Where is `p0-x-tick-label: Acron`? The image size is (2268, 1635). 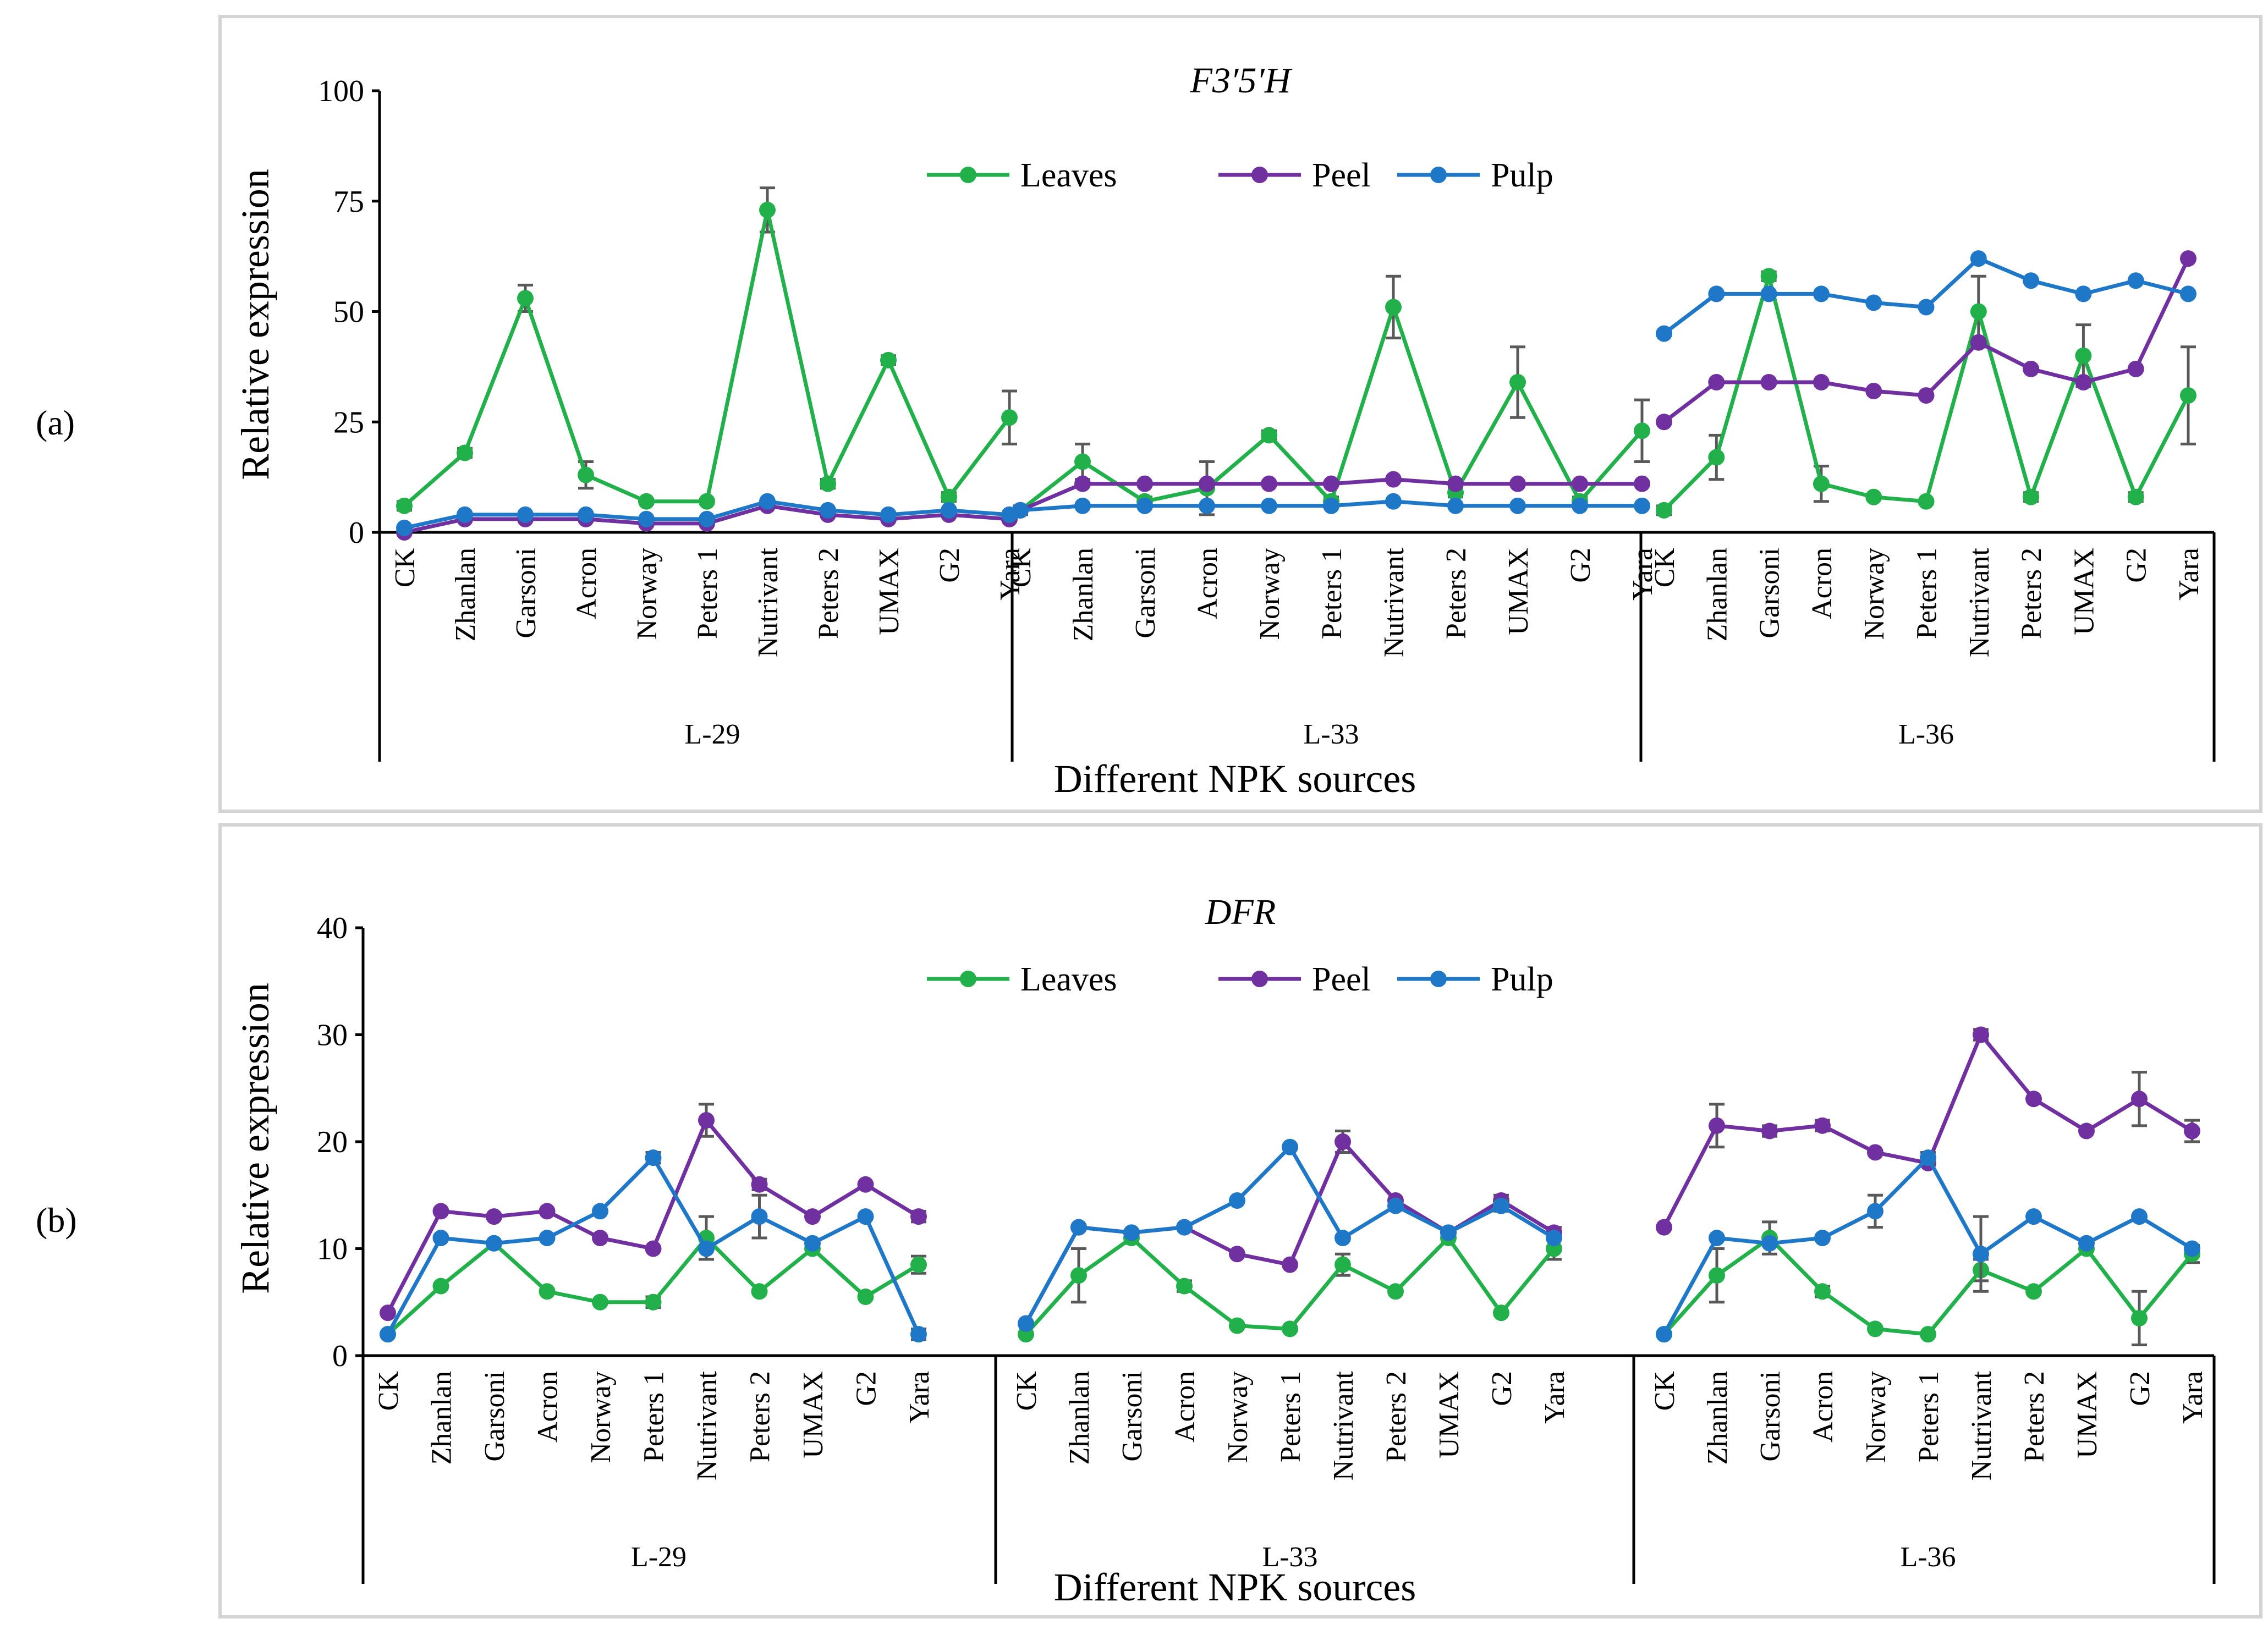 p0-x-tick-label: Acron is located at coordinates (1822, 583).